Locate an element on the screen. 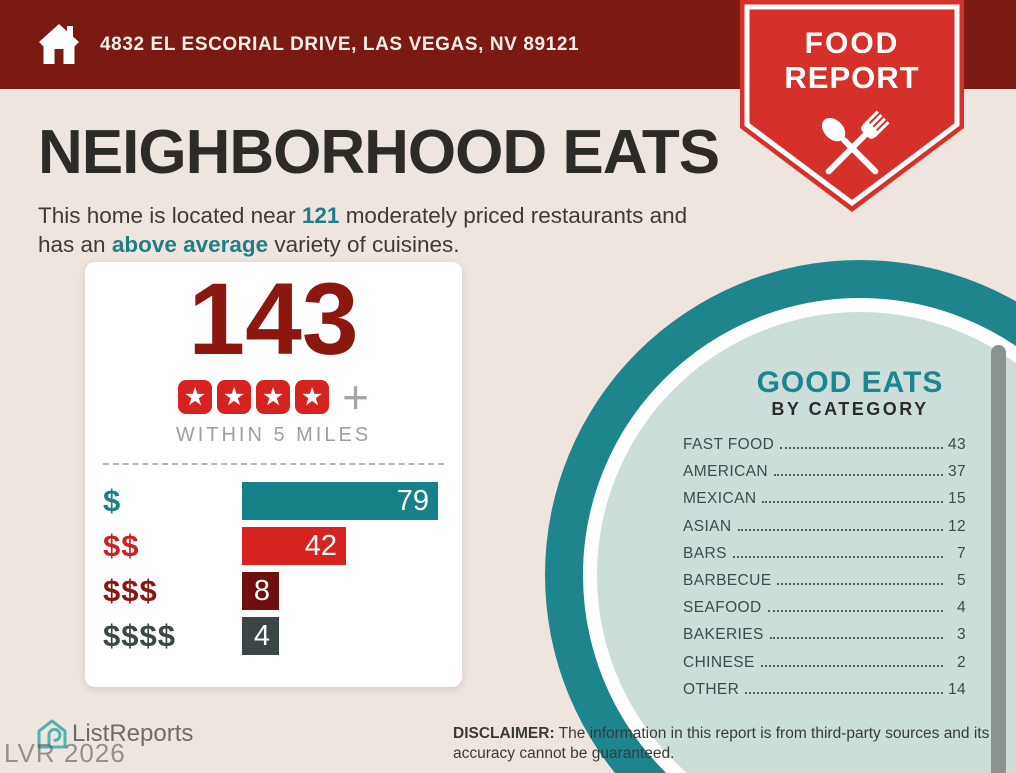  brand-logo: ListReports is located at coordinates (114, 734).